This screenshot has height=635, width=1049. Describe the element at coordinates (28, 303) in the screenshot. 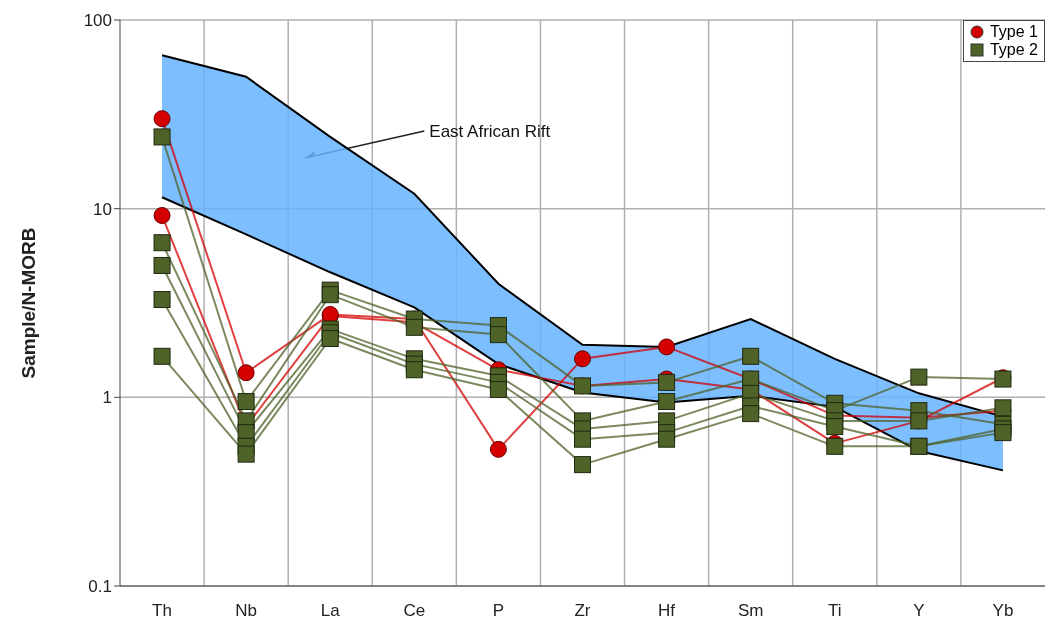

I see `y-axis-title: Sample/N-MORB` at that location.